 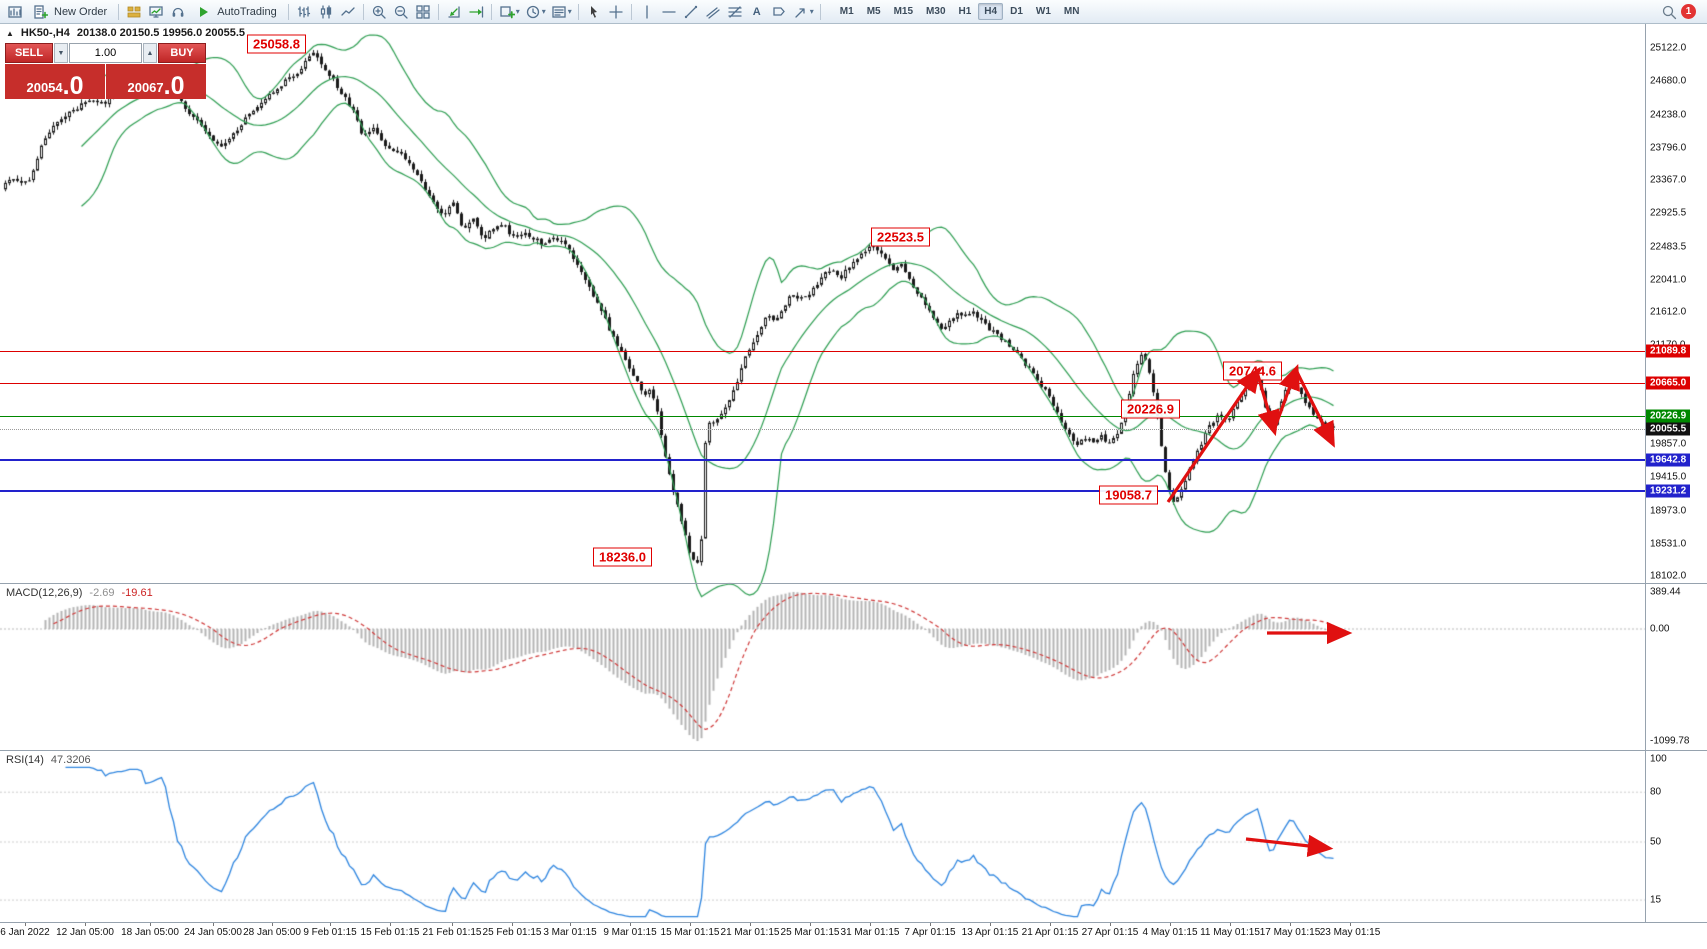 I want to click on price-axis-separator, so click(x=1645, y=473).